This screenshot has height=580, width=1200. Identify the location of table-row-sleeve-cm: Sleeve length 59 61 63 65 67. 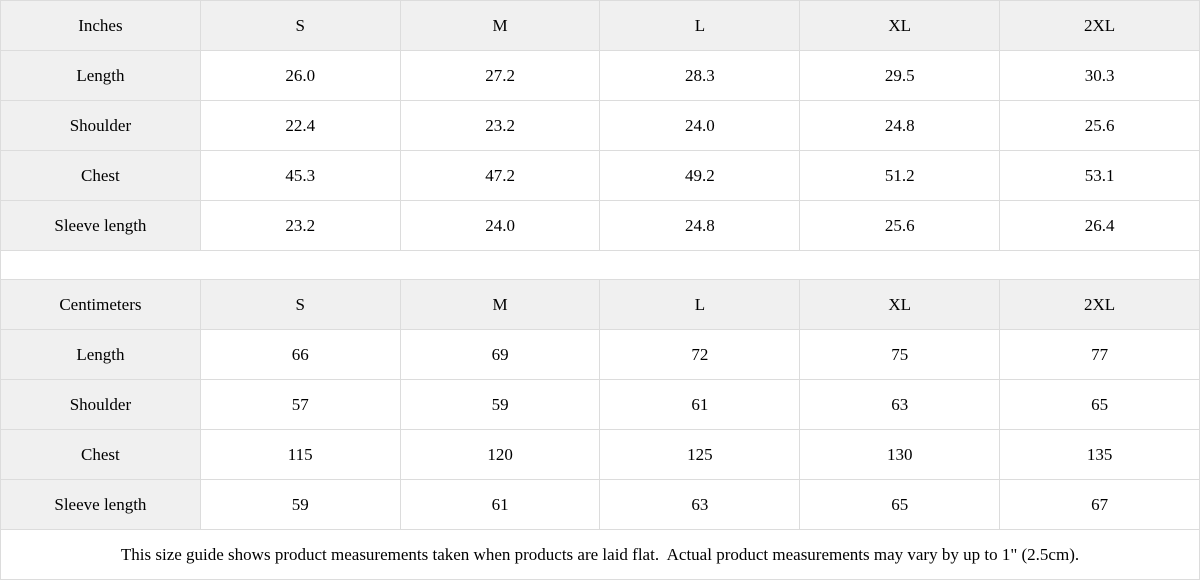
(600, 504).